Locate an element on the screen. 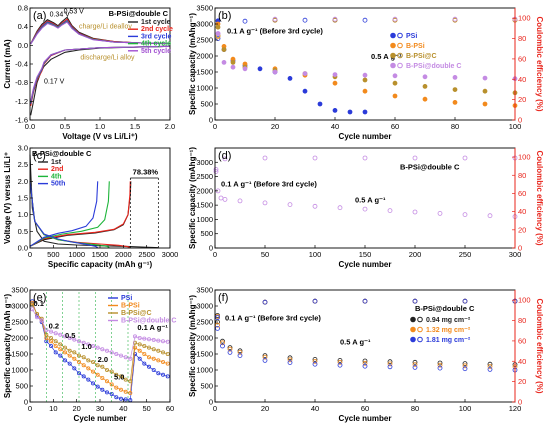 This screenshot has height=425, width=550. y-axis-label: Current (mA) is located at coordinates (7, 64).